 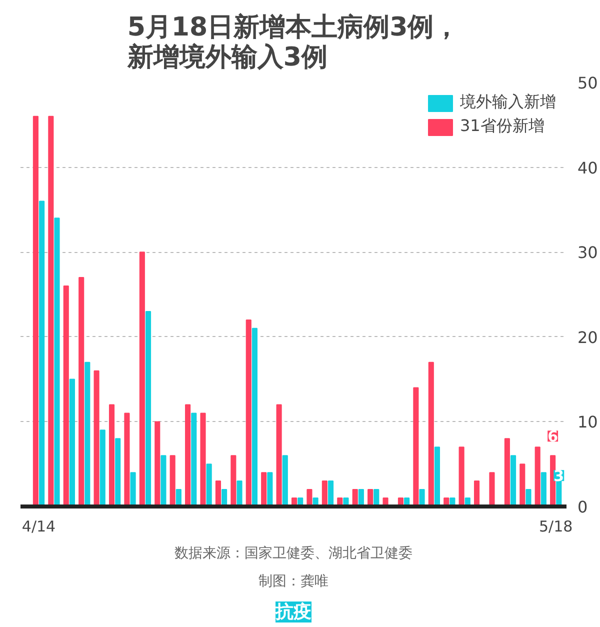 I want to click on y-tick-label: 50, so click(x=588, y=83).